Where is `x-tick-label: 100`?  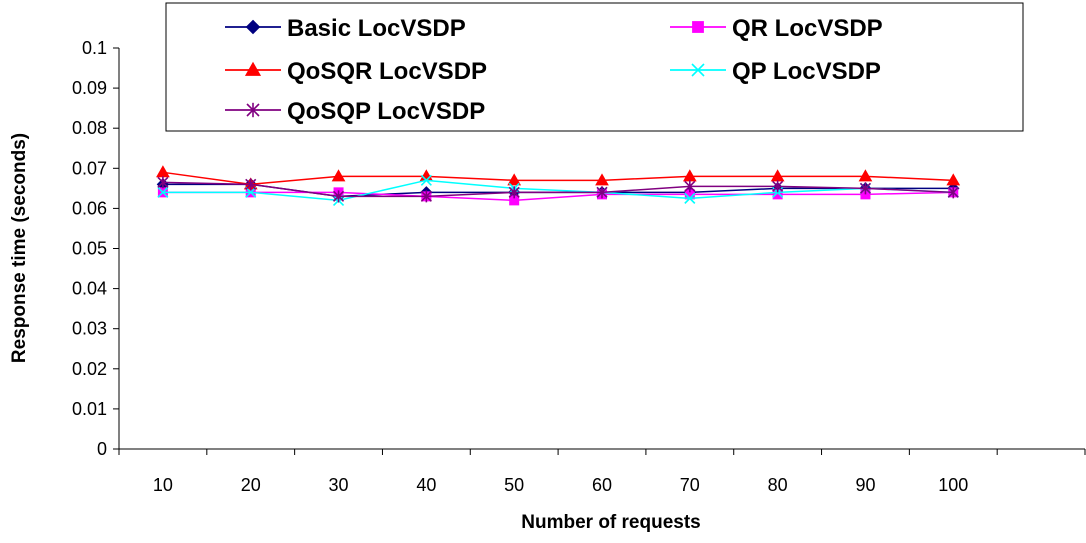
x-tick-label: 100 is located at coordinates (953, 485).